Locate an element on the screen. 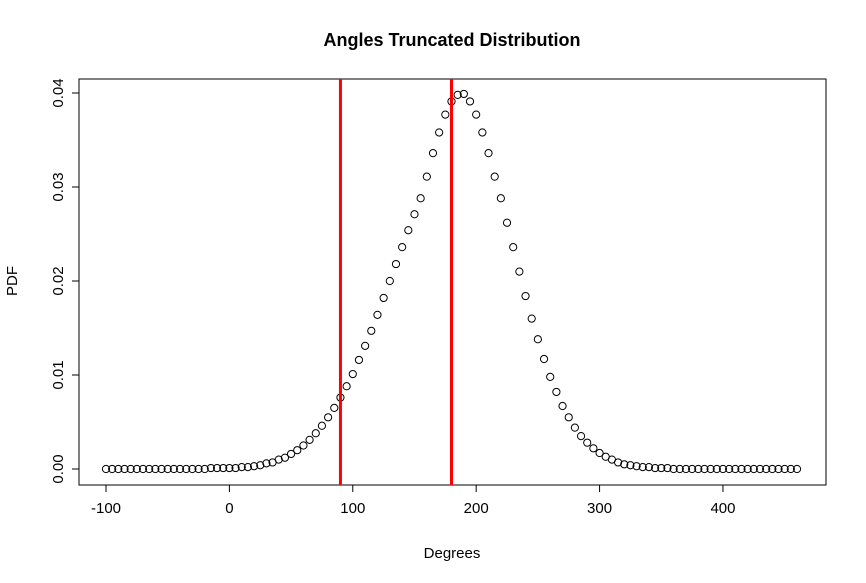 This screenshot has width=866, height=583. y-axis-label: PDF is located at coordinates (12, 281).